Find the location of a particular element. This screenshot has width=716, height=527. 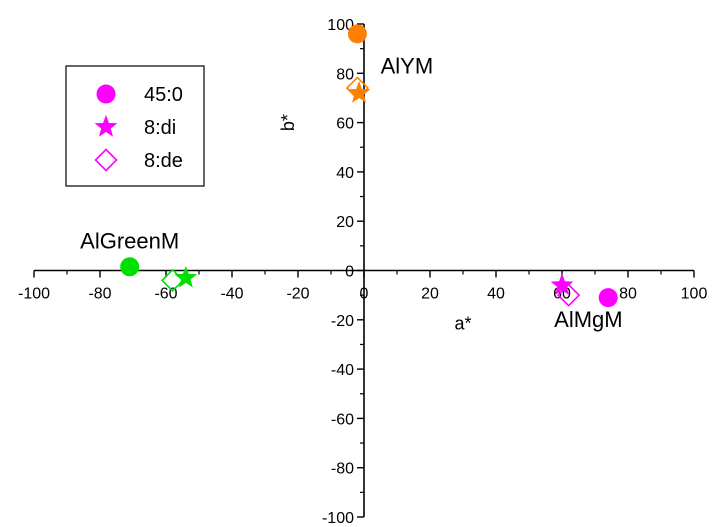

legend-label: 8:de is located at coordinates (163, 161).